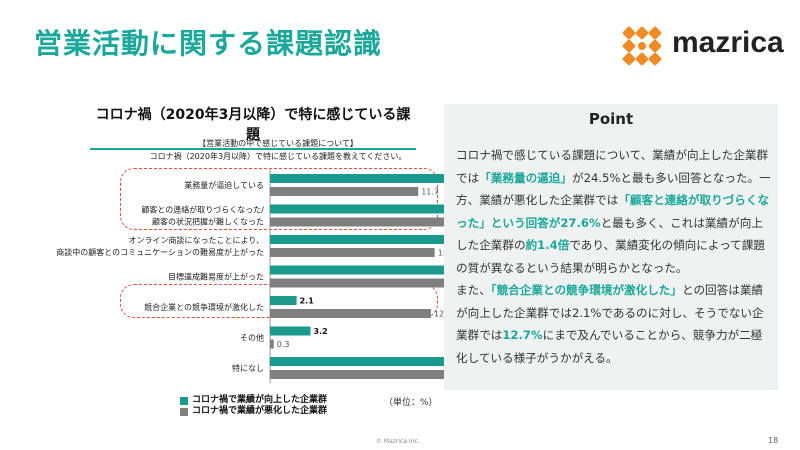 This screenshot has height=450, width=800. Describe the element at coordinates (609, 234) in the screenshot. I see `point-text: と最も多く、これは業績が向上した企業群の` at that location.